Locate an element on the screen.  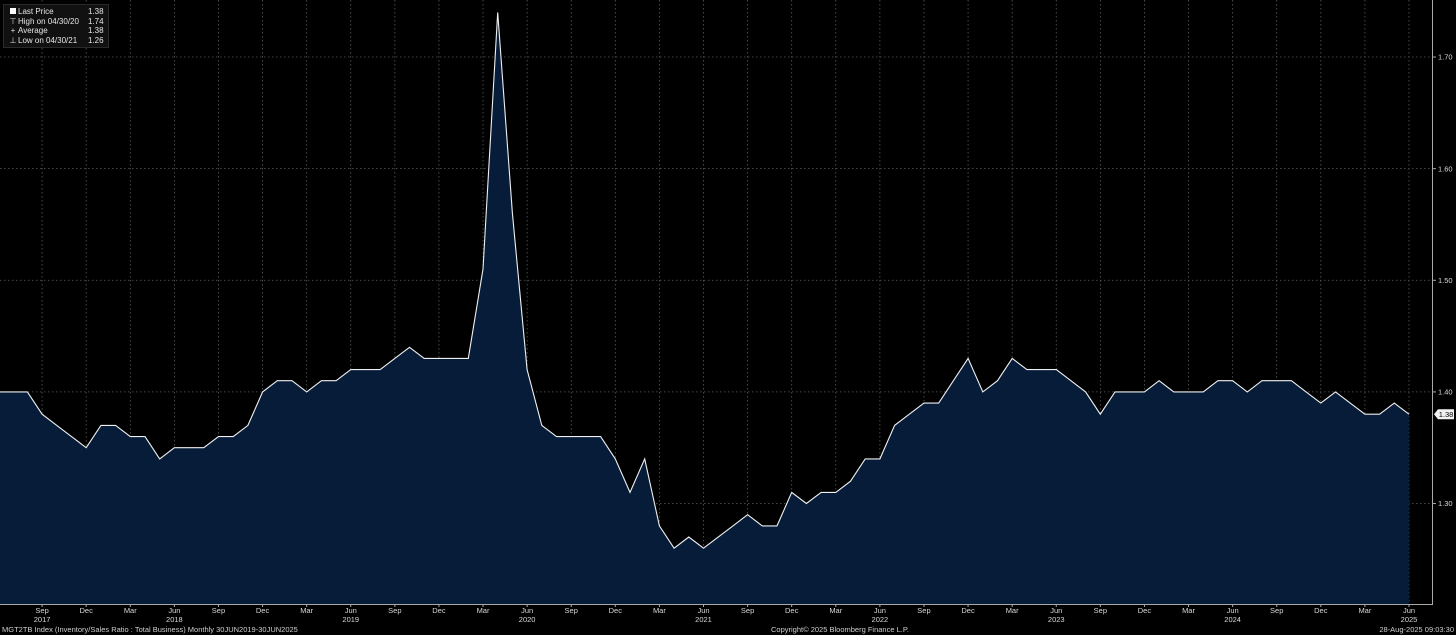
timestamp: 28-Aug-2025 09:03:30 is located at coordinates (1416, 629).